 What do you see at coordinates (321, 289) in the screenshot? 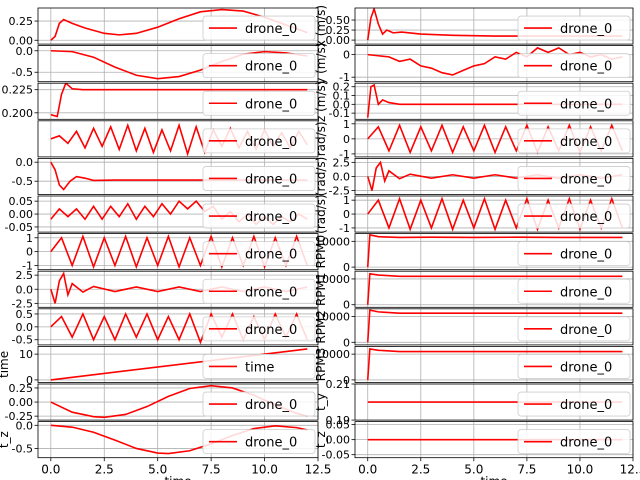
I see `y-axis-label: RPM1` at bounding box center [321, 289].